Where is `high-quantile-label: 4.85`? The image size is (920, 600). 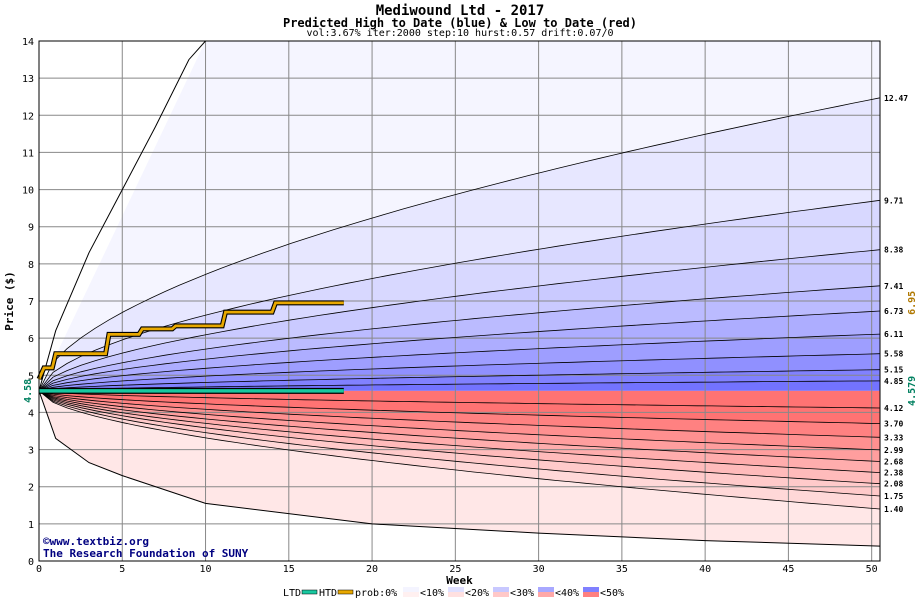 high-quantile-label: 4.85 is located at coordinates (893, 381).